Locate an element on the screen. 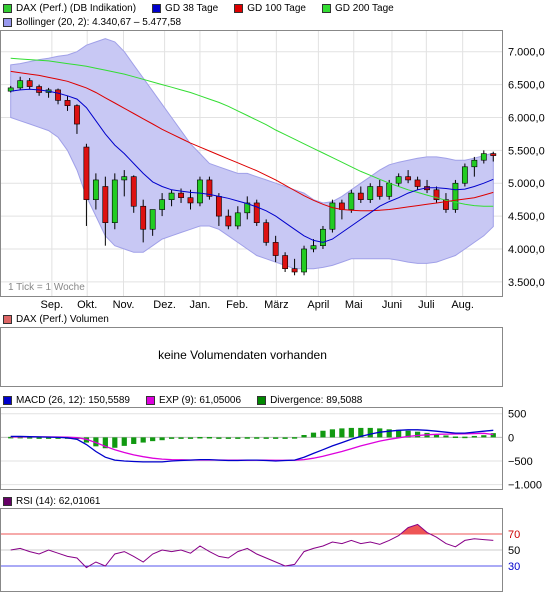  price-xtick-label: Dez. is located at coordinates (164, 305).